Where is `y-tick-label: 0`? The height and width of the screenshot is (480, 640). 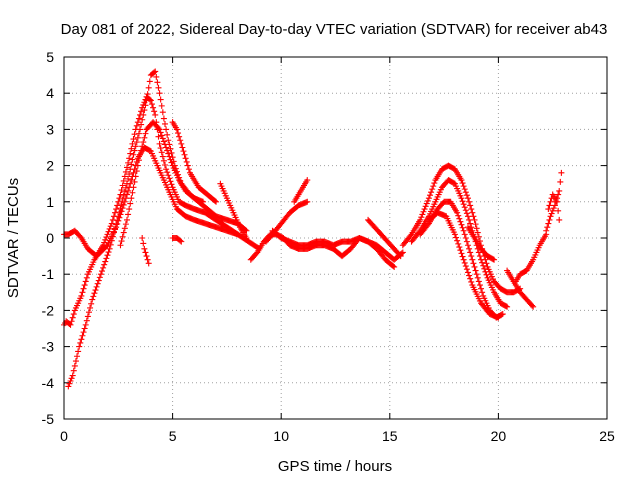 y-tick-label: 0 is located at coordinates (50, 238).